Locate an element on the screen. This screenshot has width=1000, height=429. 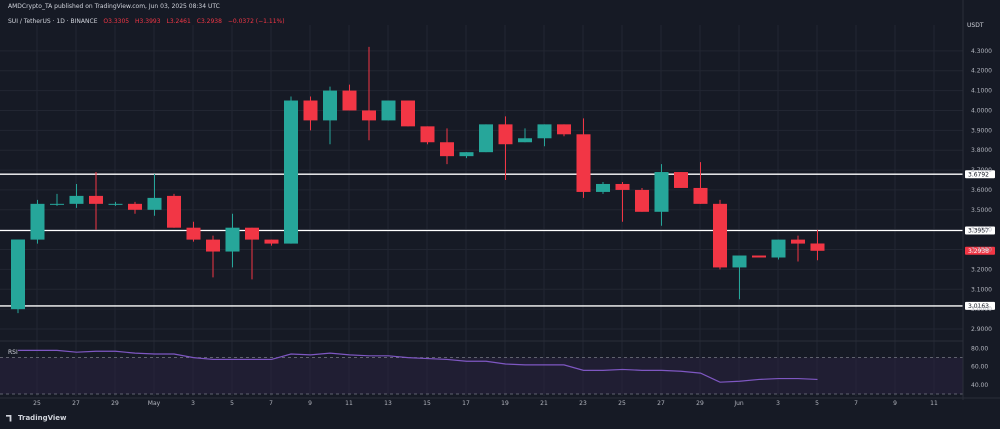
price-tick-label: 4.3000 is located at coordinates (981, 51).